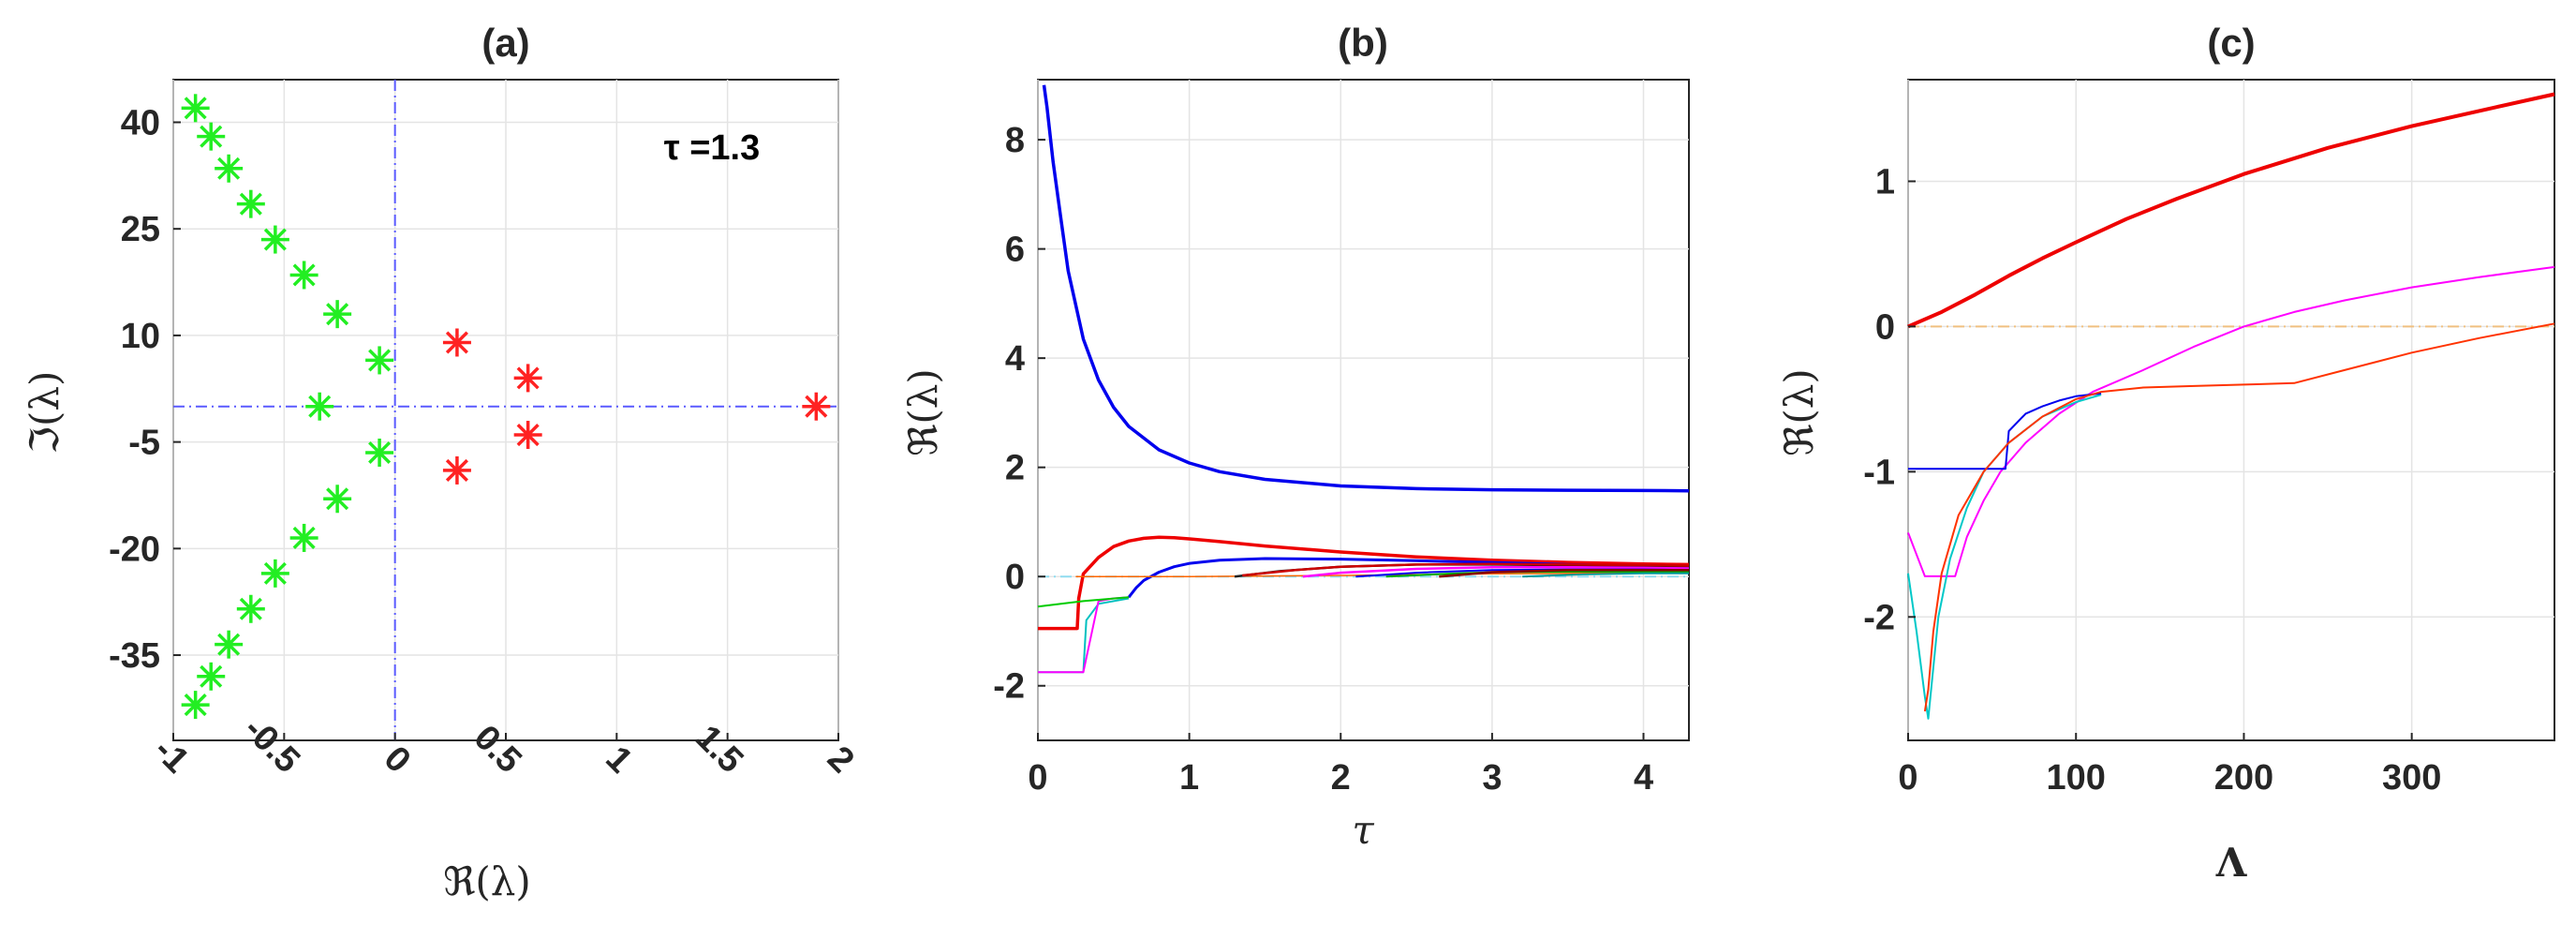  Describe the element at coordinates (923, 412) in the screenshot. I see `y-axis-label-b: ℜ(λ)` at that location.